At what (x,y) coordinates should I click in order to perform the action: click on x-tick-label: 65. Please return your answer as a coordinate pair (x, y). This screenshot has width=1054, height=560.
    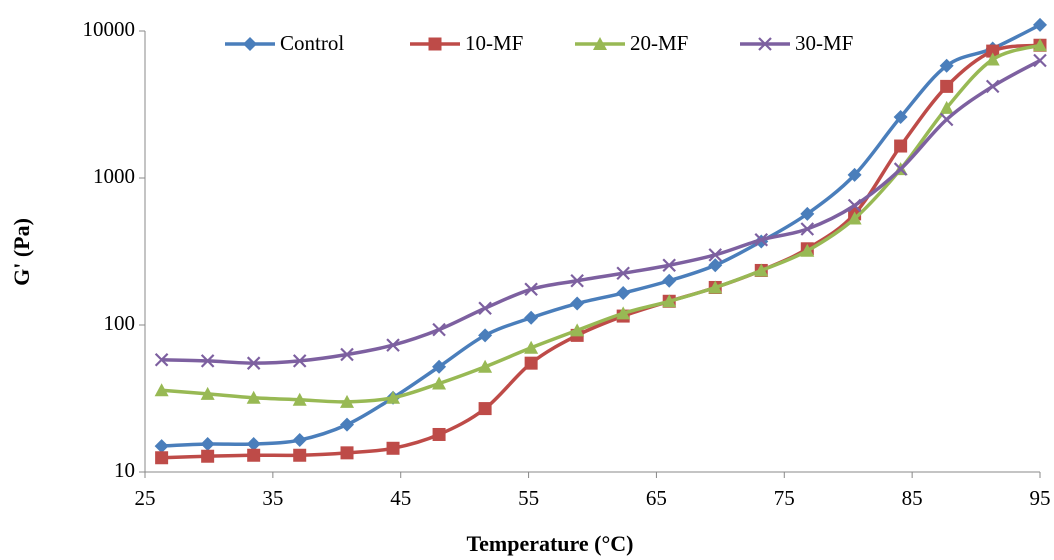
    Looking at the image, I should click on (656, 498).